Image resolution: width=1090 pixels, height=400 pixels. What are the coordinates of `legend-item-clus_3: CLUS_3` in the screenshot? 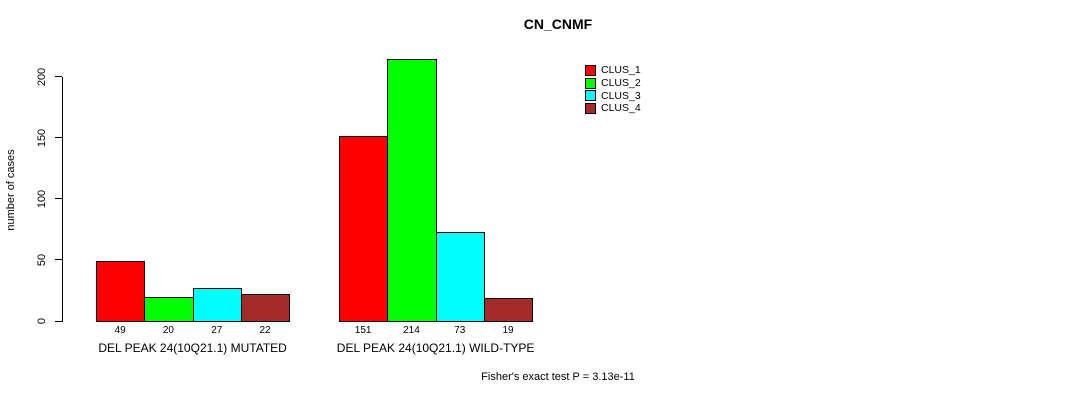 It's located at (613, 95).